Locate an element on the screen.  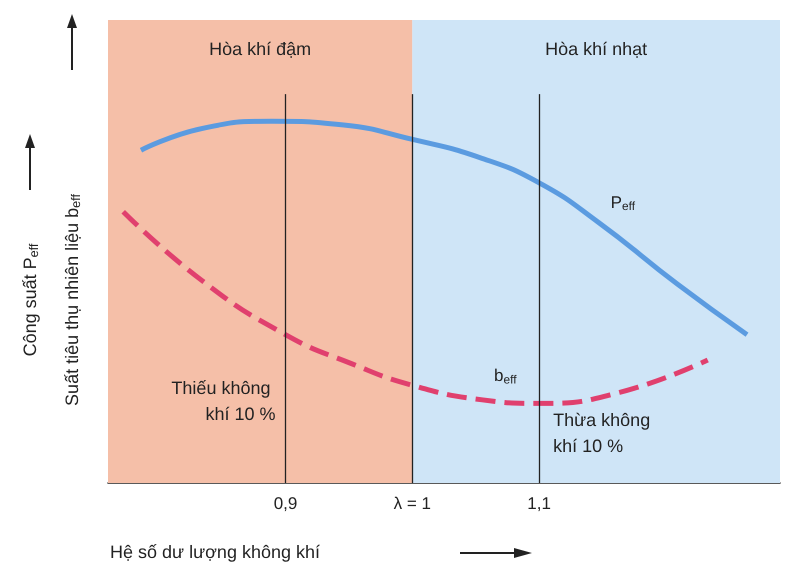
x-axis-title: Hệ số dư lượng không khí is located at coordinates (215, 552).